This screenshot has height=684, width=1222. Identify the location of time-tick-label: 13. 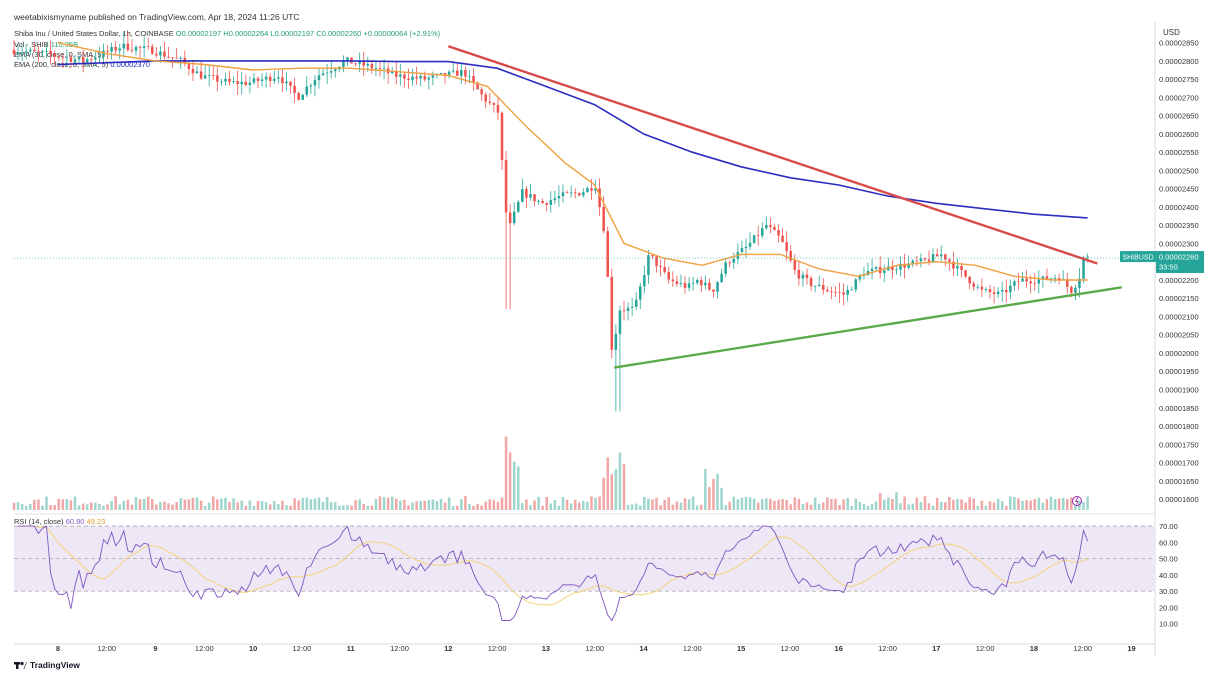
(546, 648).